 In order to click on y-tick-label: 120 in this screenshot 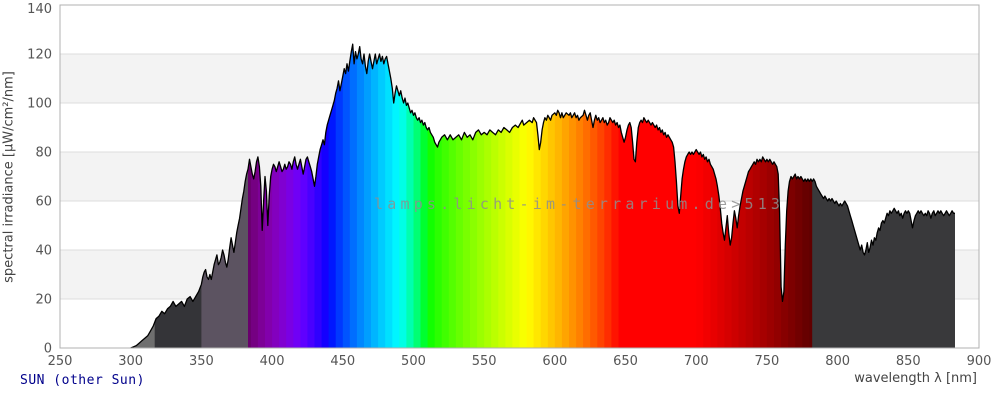, I will do `click(39, 55)`.